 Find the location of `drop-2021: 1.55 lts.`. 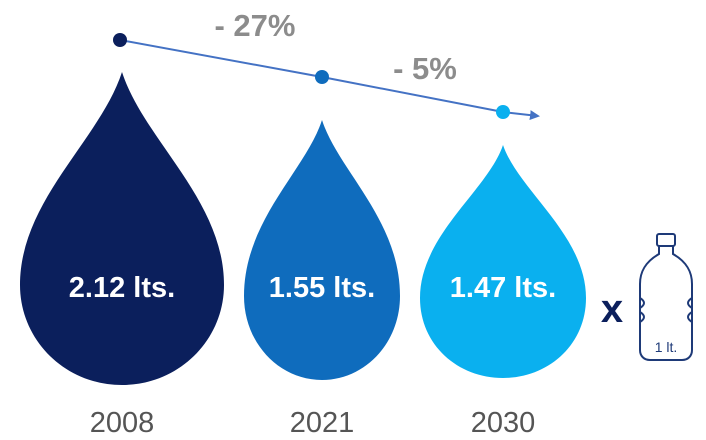

drop-2021: 1.55 lts. is located at coordinates (322, 250).